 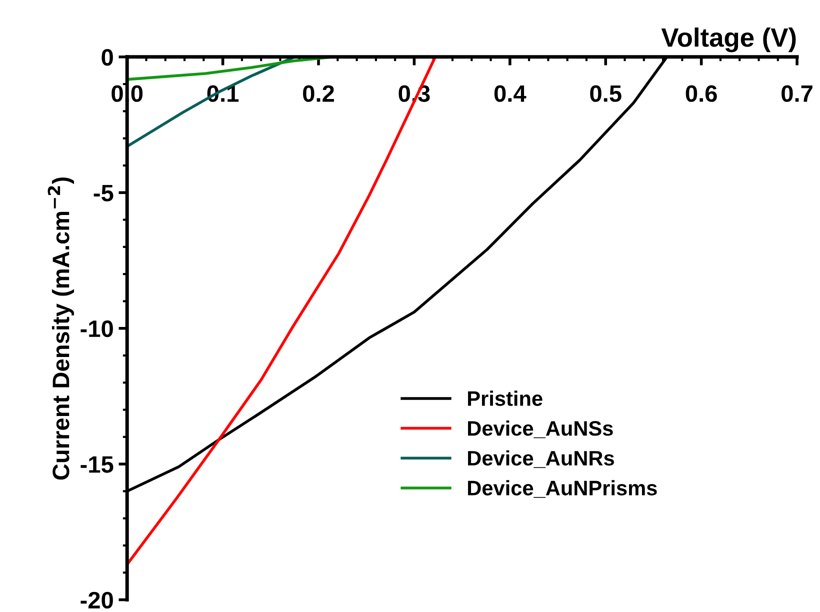 What do you see at coordinates (540, 429) in the screenshot?
I see `legend-label: Device_AuNSs` at bounding box center [540, 429].